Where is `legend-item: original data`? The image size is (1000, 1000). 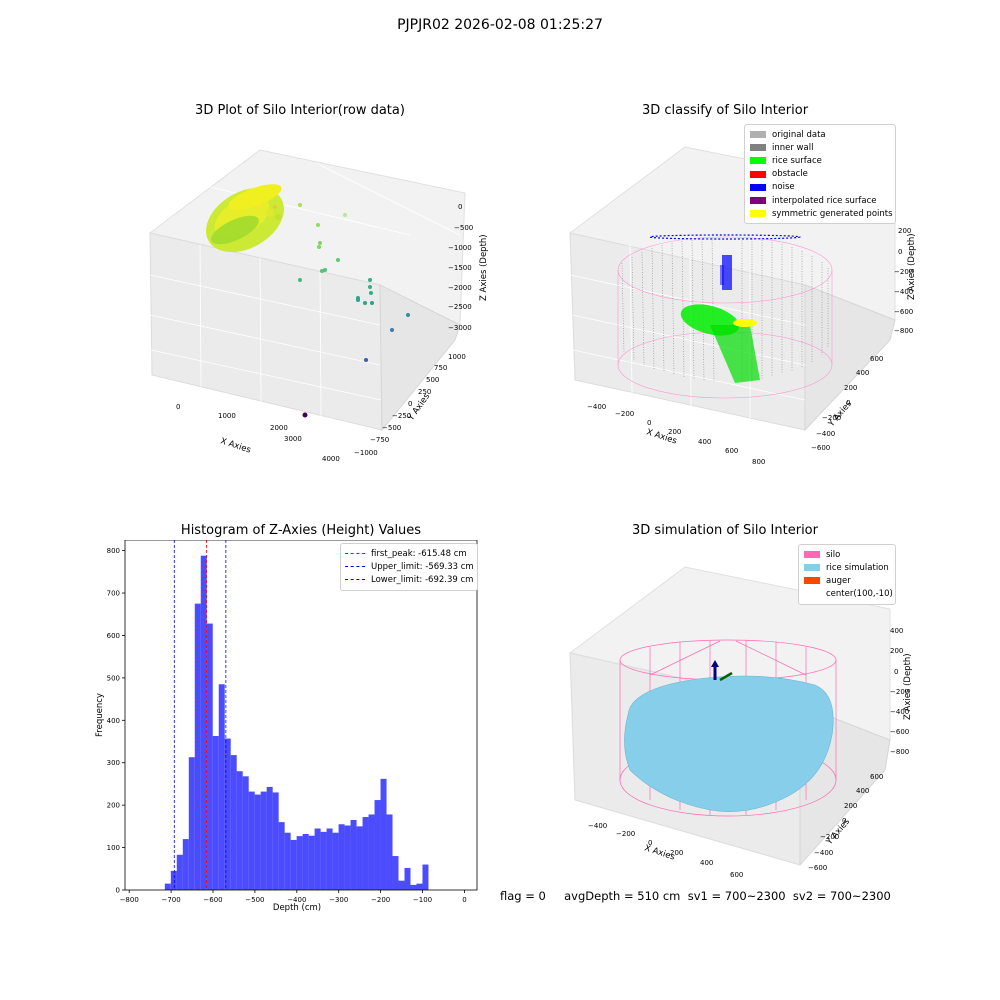 legend-item: original data is located at coordinates (820, 134).